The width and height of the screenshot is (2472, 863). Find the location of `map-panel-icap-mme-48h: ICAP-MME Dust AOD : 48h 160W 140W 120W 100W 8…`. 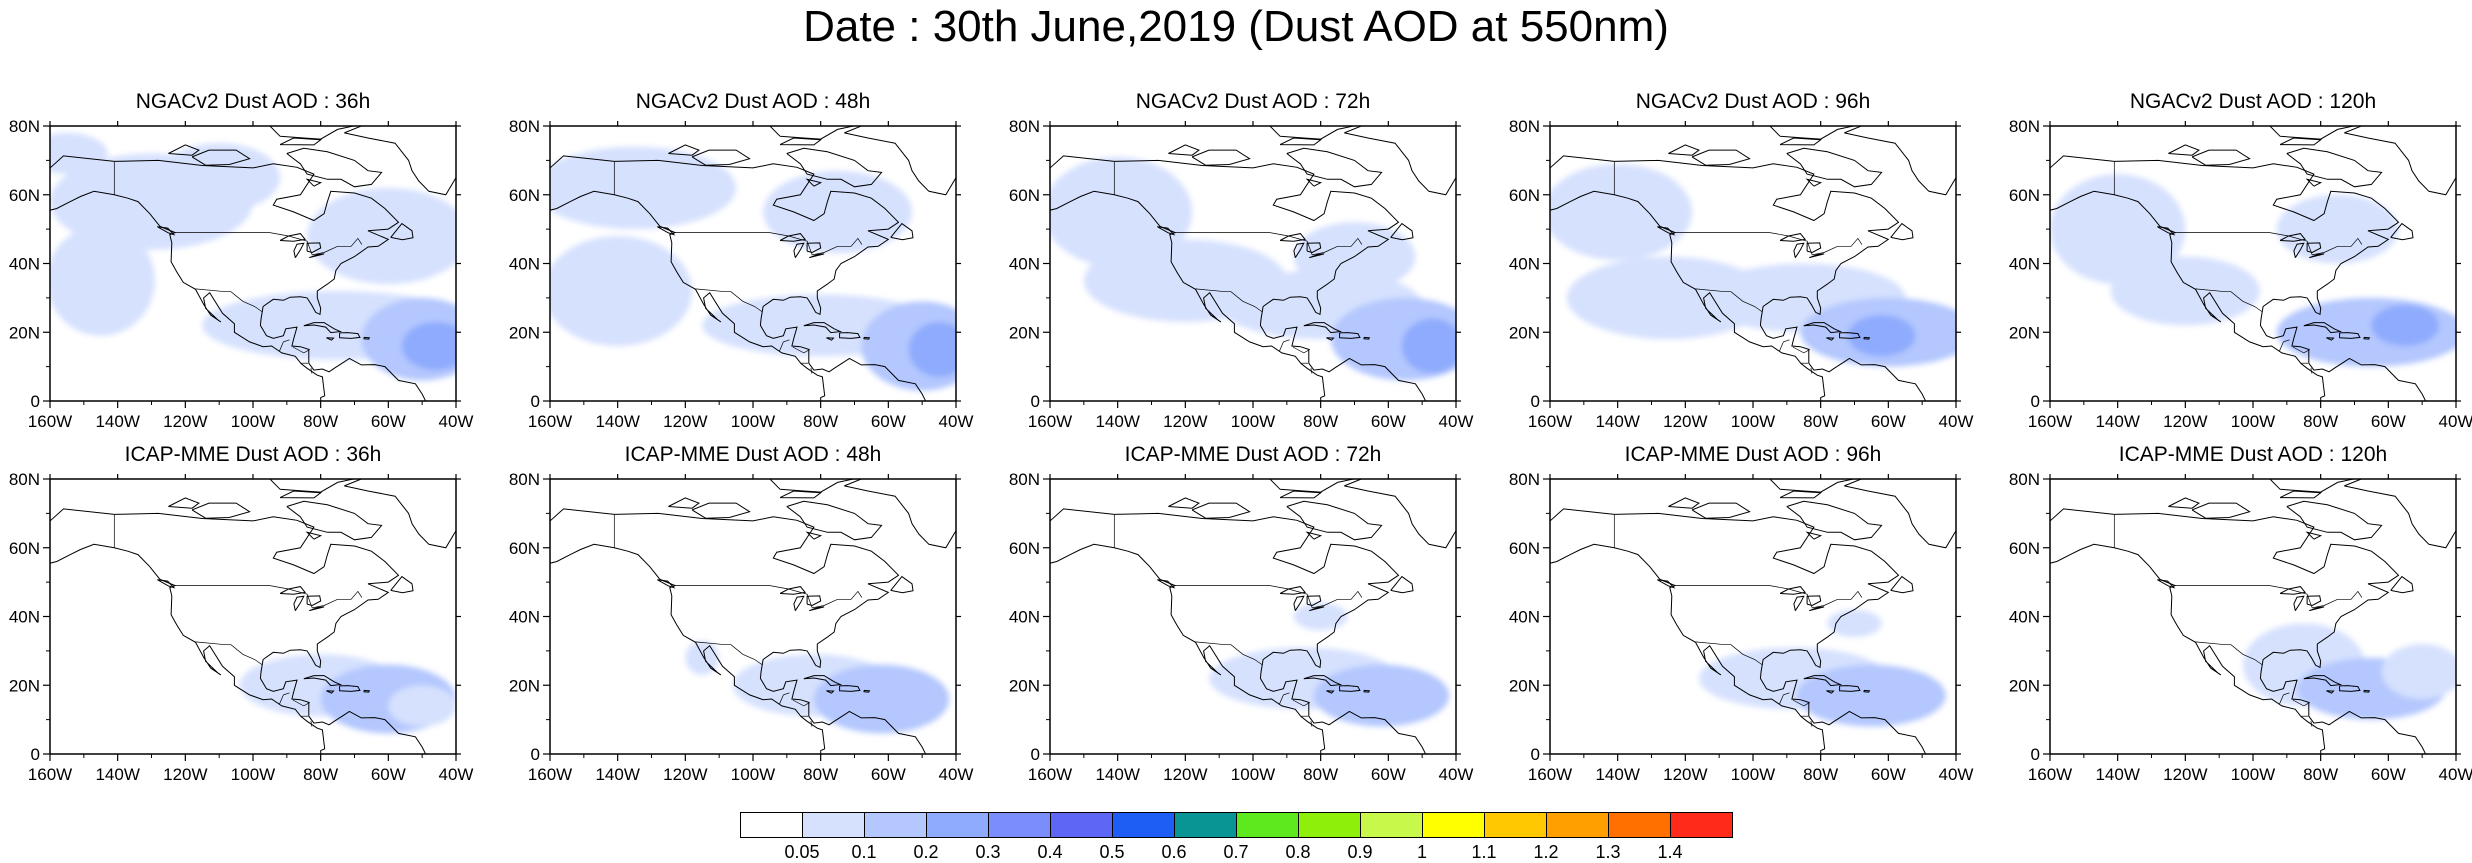

map-panel-icap-mme-48h: ICAP-MME Dust AOD : 48h 160W 140W 120W 100W 8… is located at coordinates (738, 613).